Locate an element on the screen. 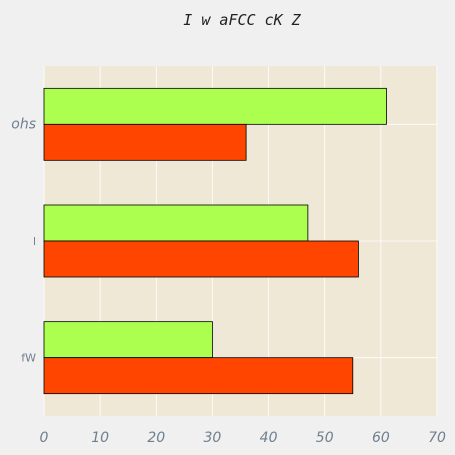 The height and width of the screenshot is (455, 455). x-tick-label: 50 is located at coordinates (325, 438).